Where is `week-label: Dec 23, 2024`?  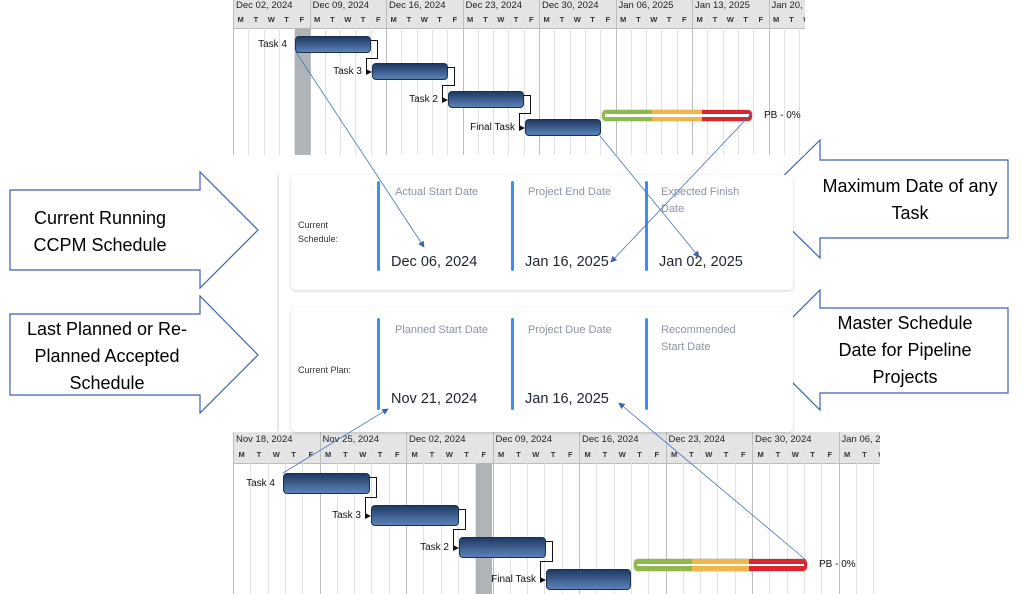
week-label: Dec 23, 2024 is located at coordinates (501, 6).